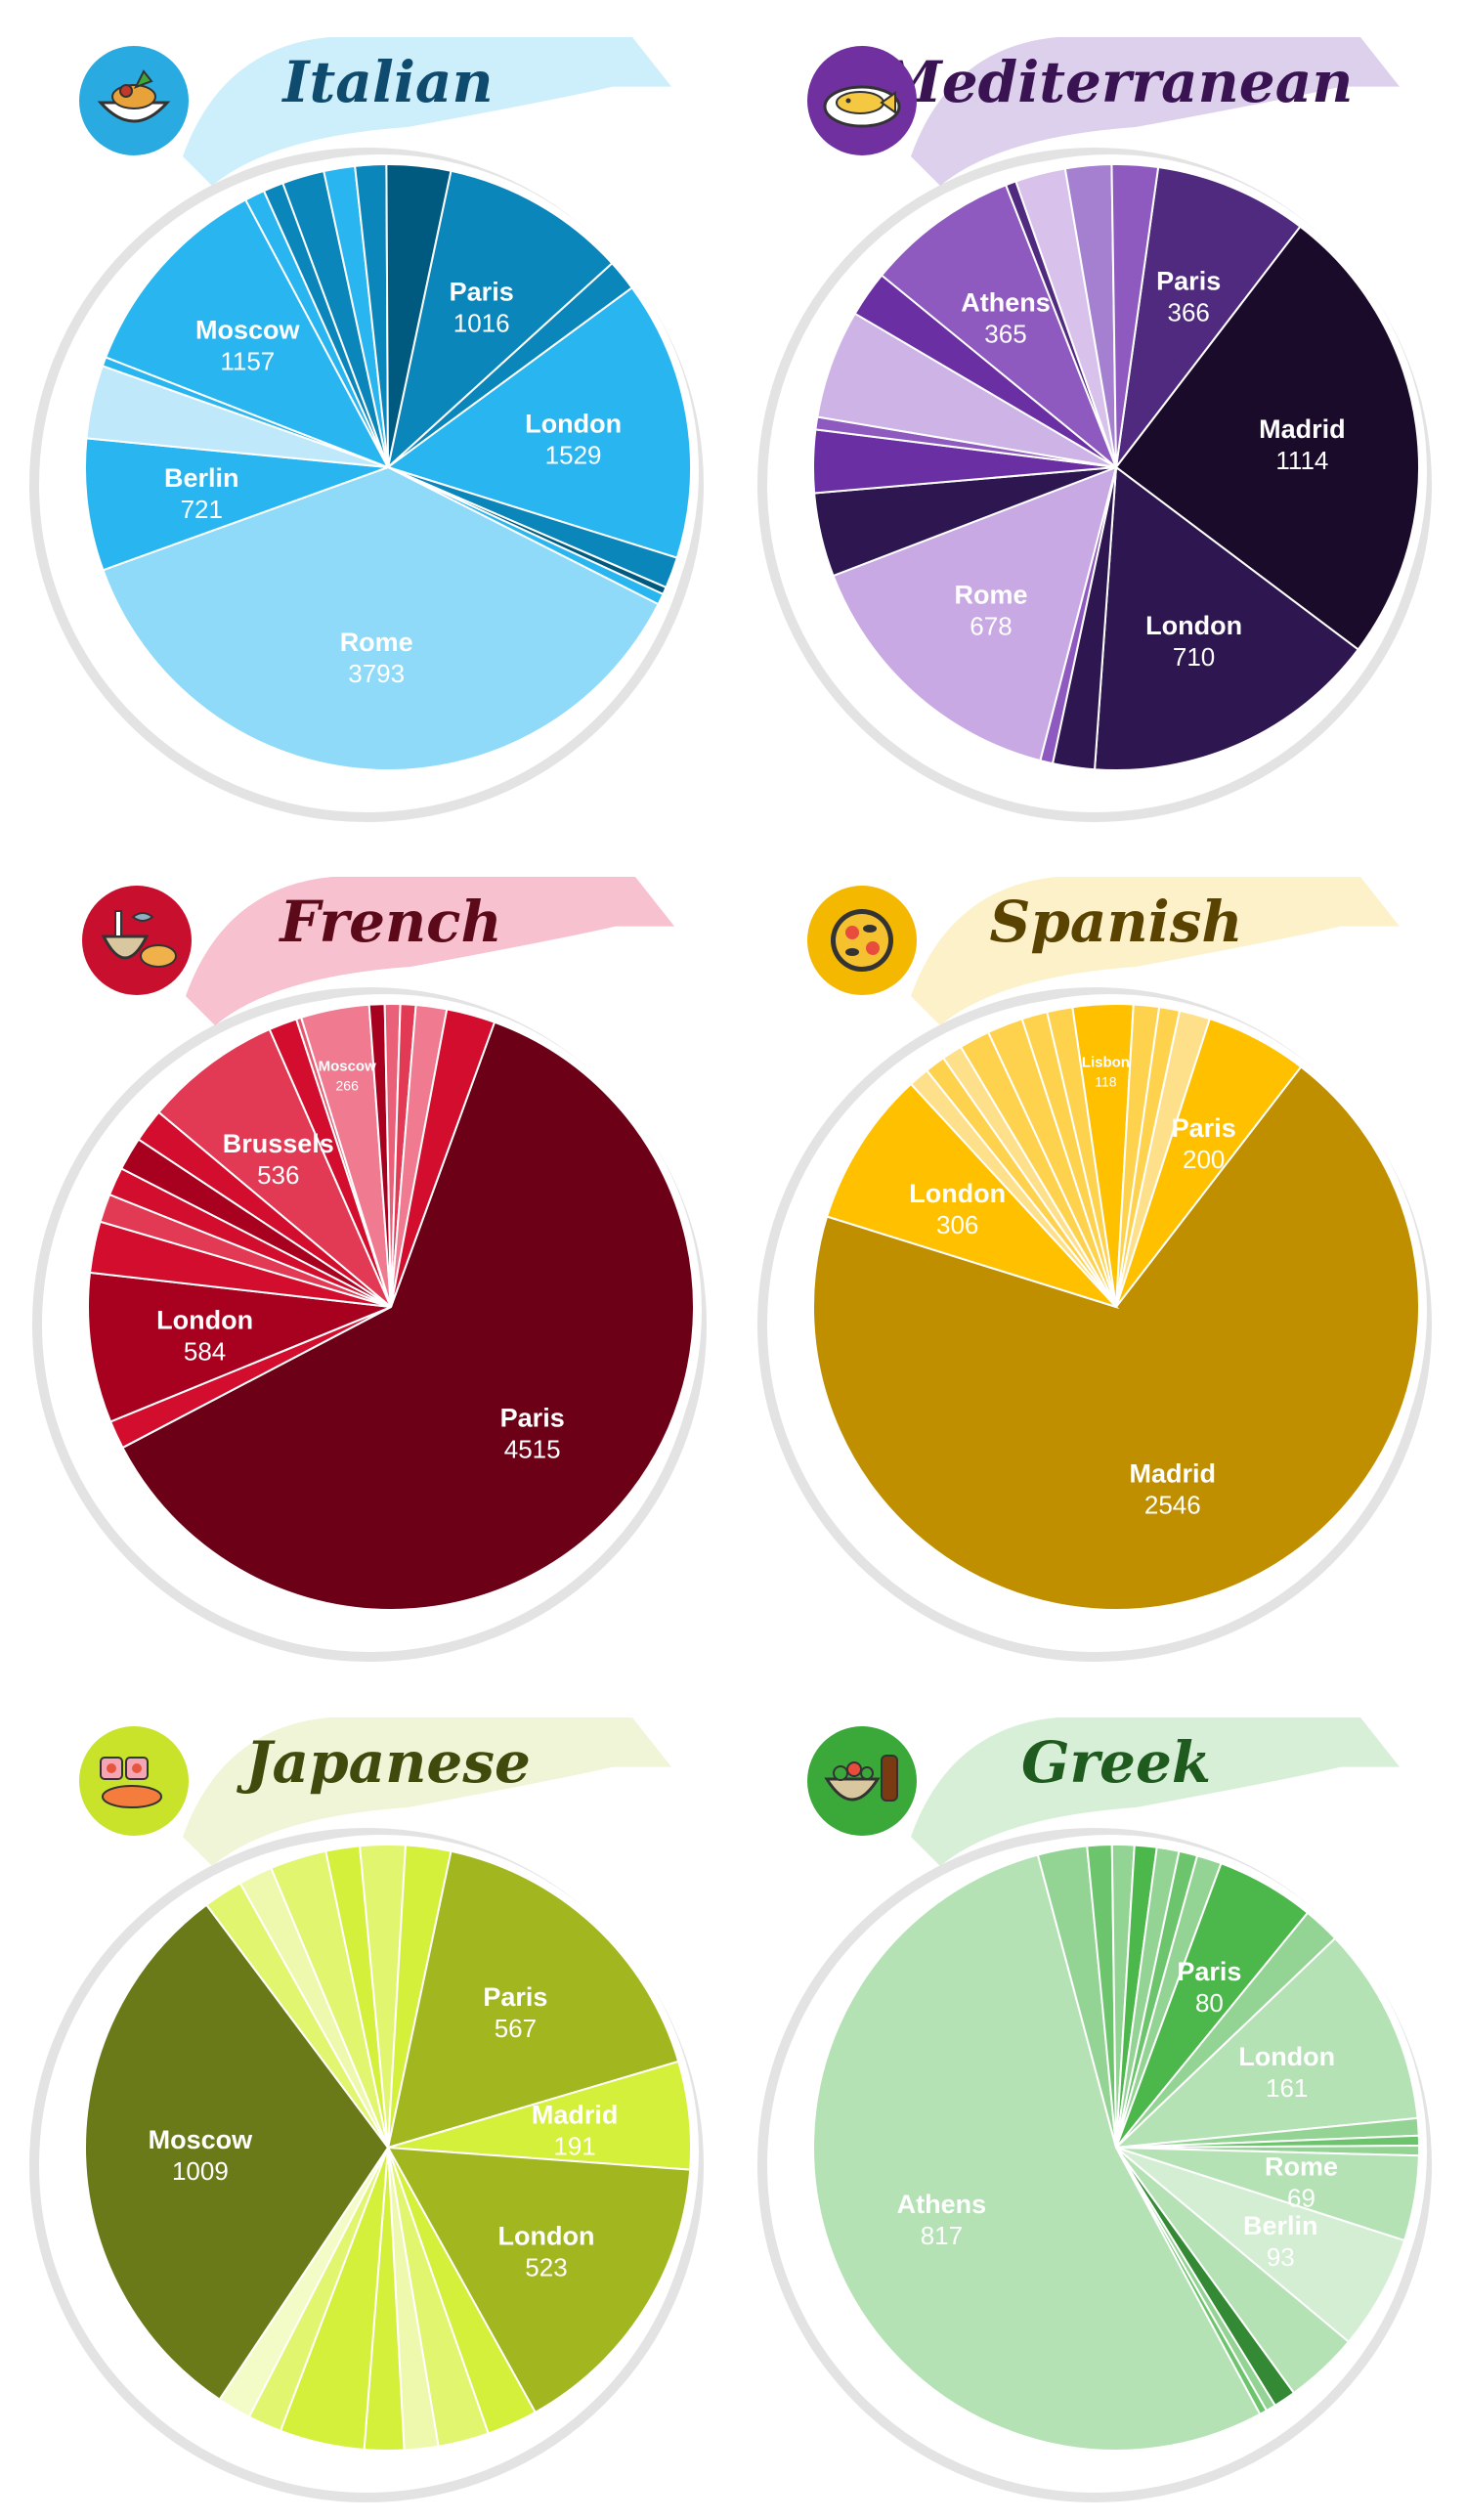 The image size is (1466, 2520). I want to click on value-london: 161, so click(1287, 2088).